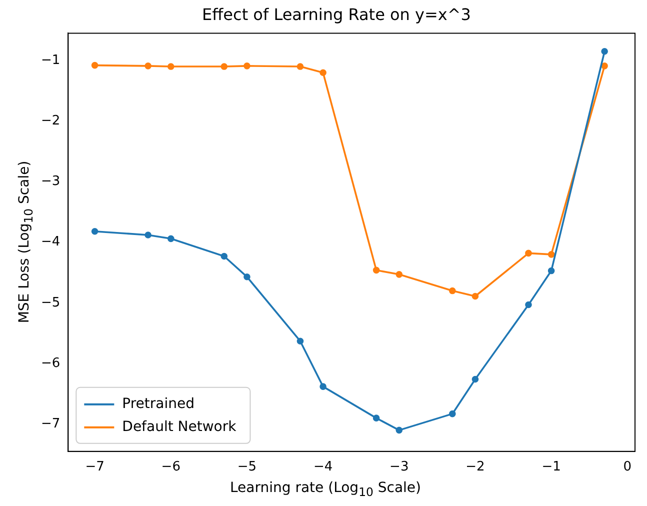  I want to click on y-tick-label: −4, so click(50, 242).